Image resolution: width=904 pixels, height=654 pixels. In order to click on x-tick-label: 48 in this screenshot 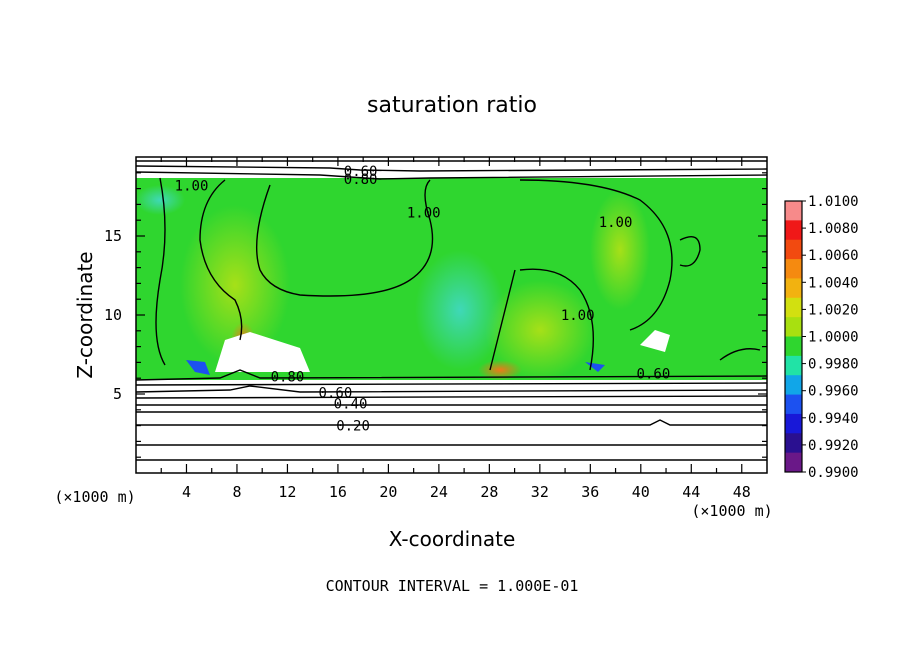, I will do `click(742, 492)`.